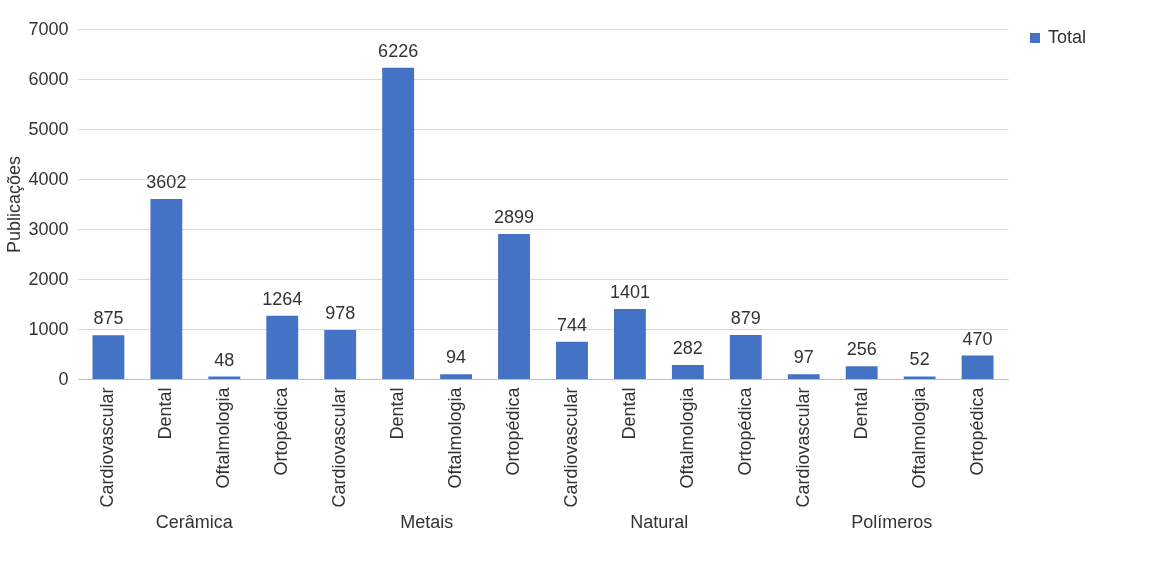 The height and width of the screenshot is (579, 1157). Describe the element at coordinates (48, 128) in the screenshot. I see `y-tick-label: 5000` at that location.